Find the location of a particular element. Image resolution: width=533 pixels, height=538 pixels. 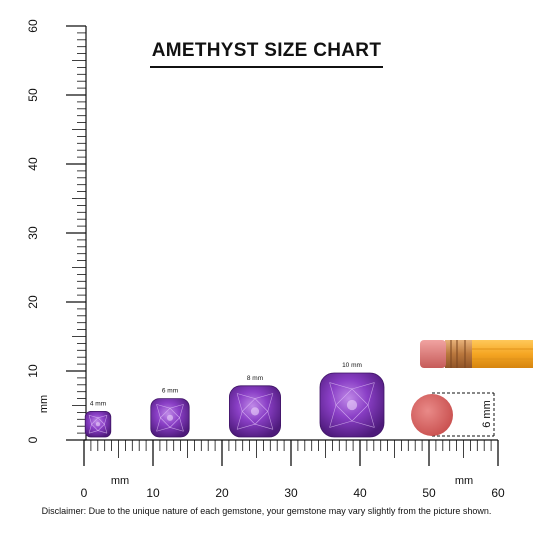

eraser-dimension-label: 6 mm is located at coordinates (487, 414).